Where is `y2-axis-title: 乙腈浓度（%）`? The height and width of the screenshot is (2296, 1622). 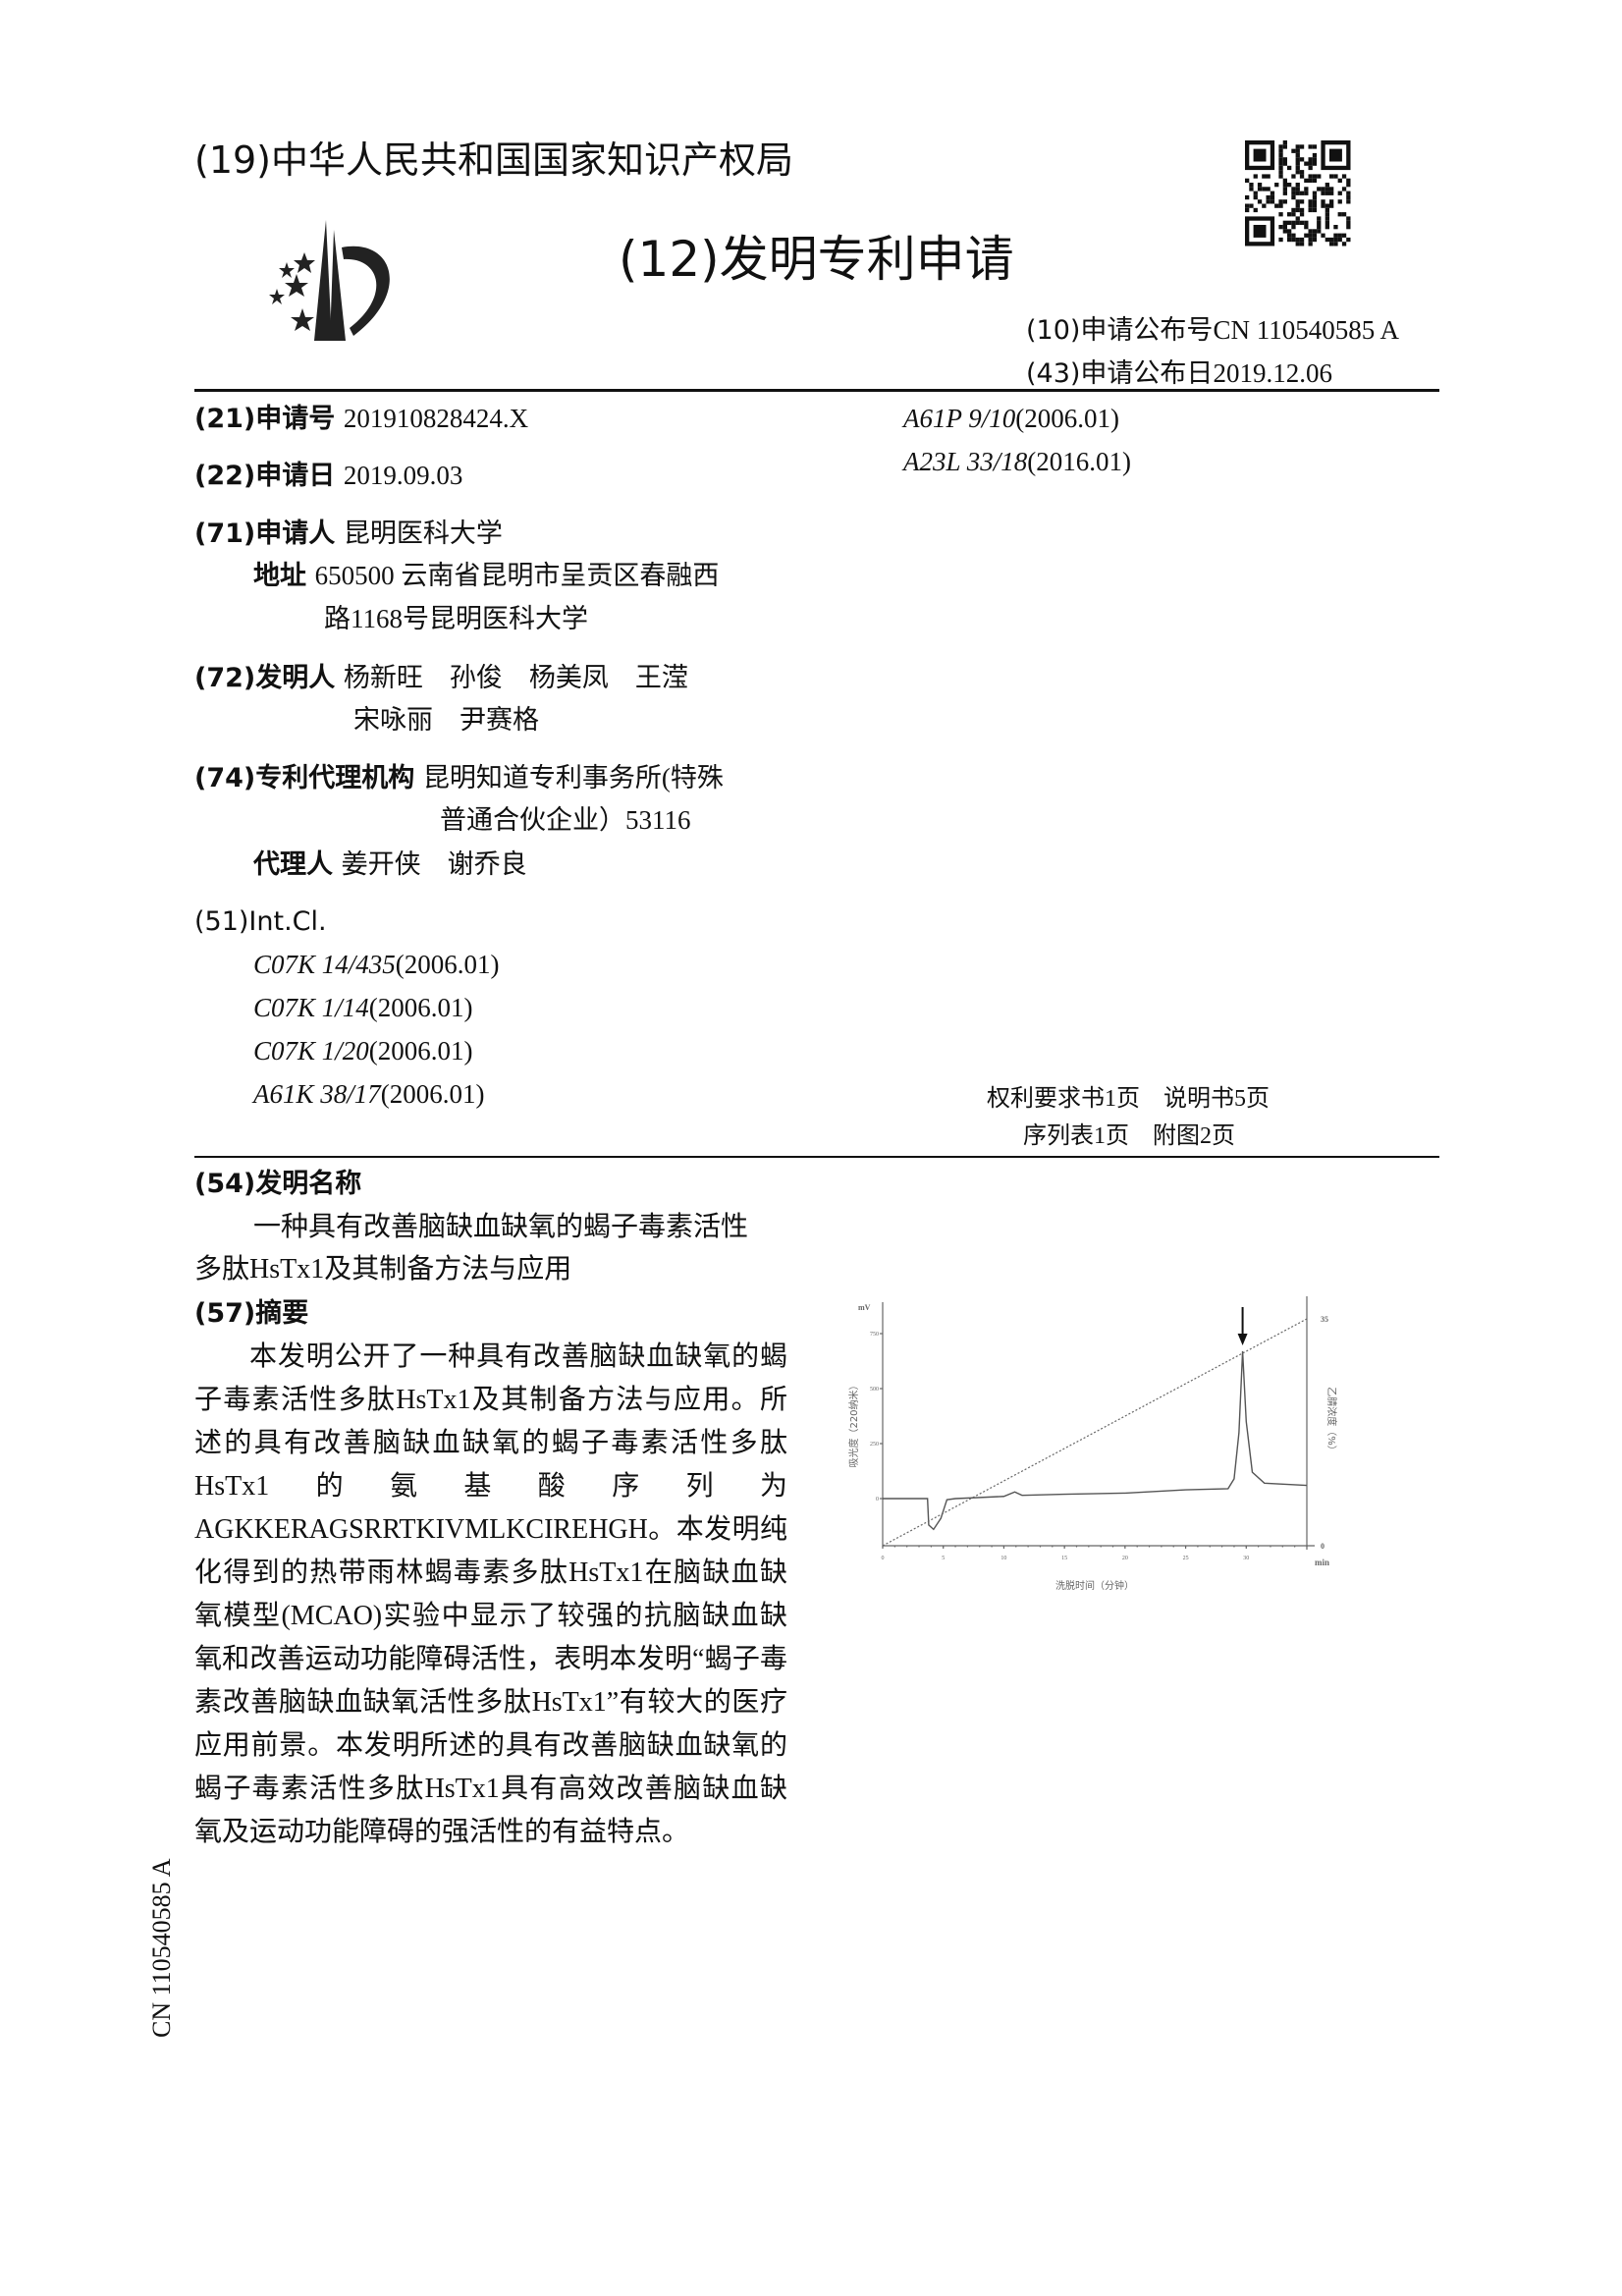
y2-axis-title: 乙腈浓度（%） is located at coordinates (1331, 1421).